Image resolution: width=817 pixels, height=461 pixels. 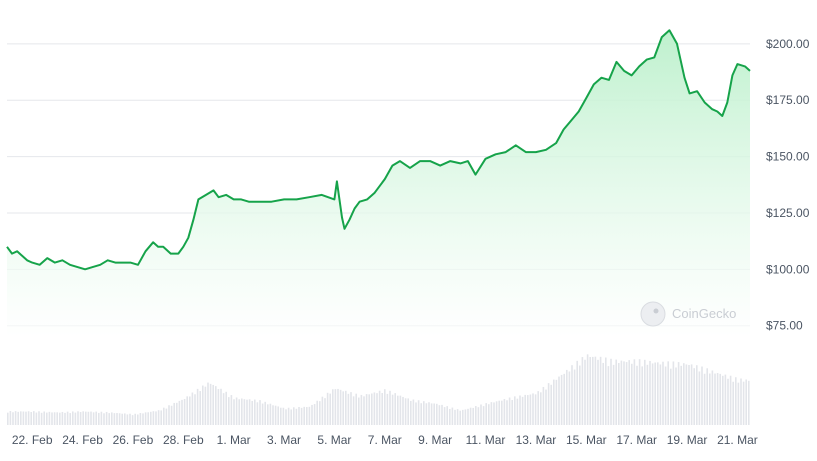 What do you see at coordinates (656, 311) in the screenshot?
I see `gecko-eye` at bounding box center [656, 311].